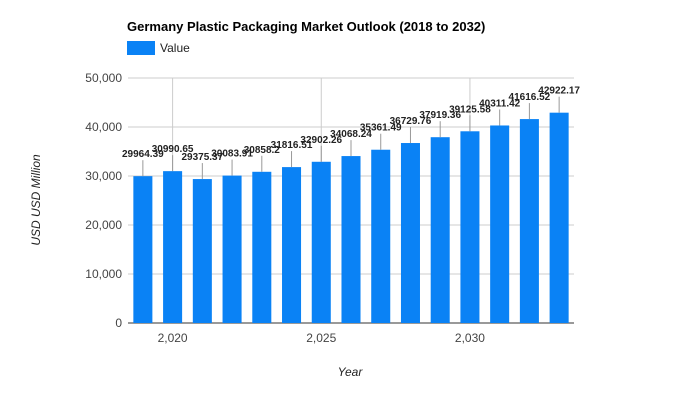 This screenshot has height=400, width=700. What do you see at coordinates (173, 338) in the screenshot?
I see `x-tick-label: 2,020` at bounding box center [173, 338].